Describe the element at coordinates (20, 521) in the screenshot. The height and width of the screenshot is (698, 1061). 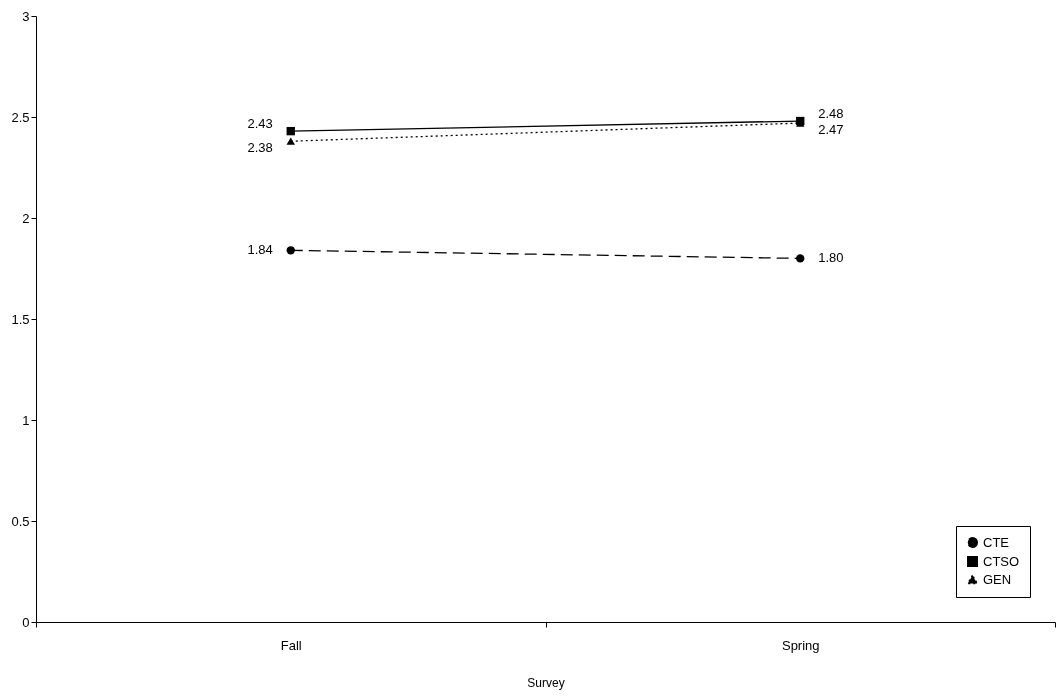
I see `y-tick-label: 0.5` at that location.